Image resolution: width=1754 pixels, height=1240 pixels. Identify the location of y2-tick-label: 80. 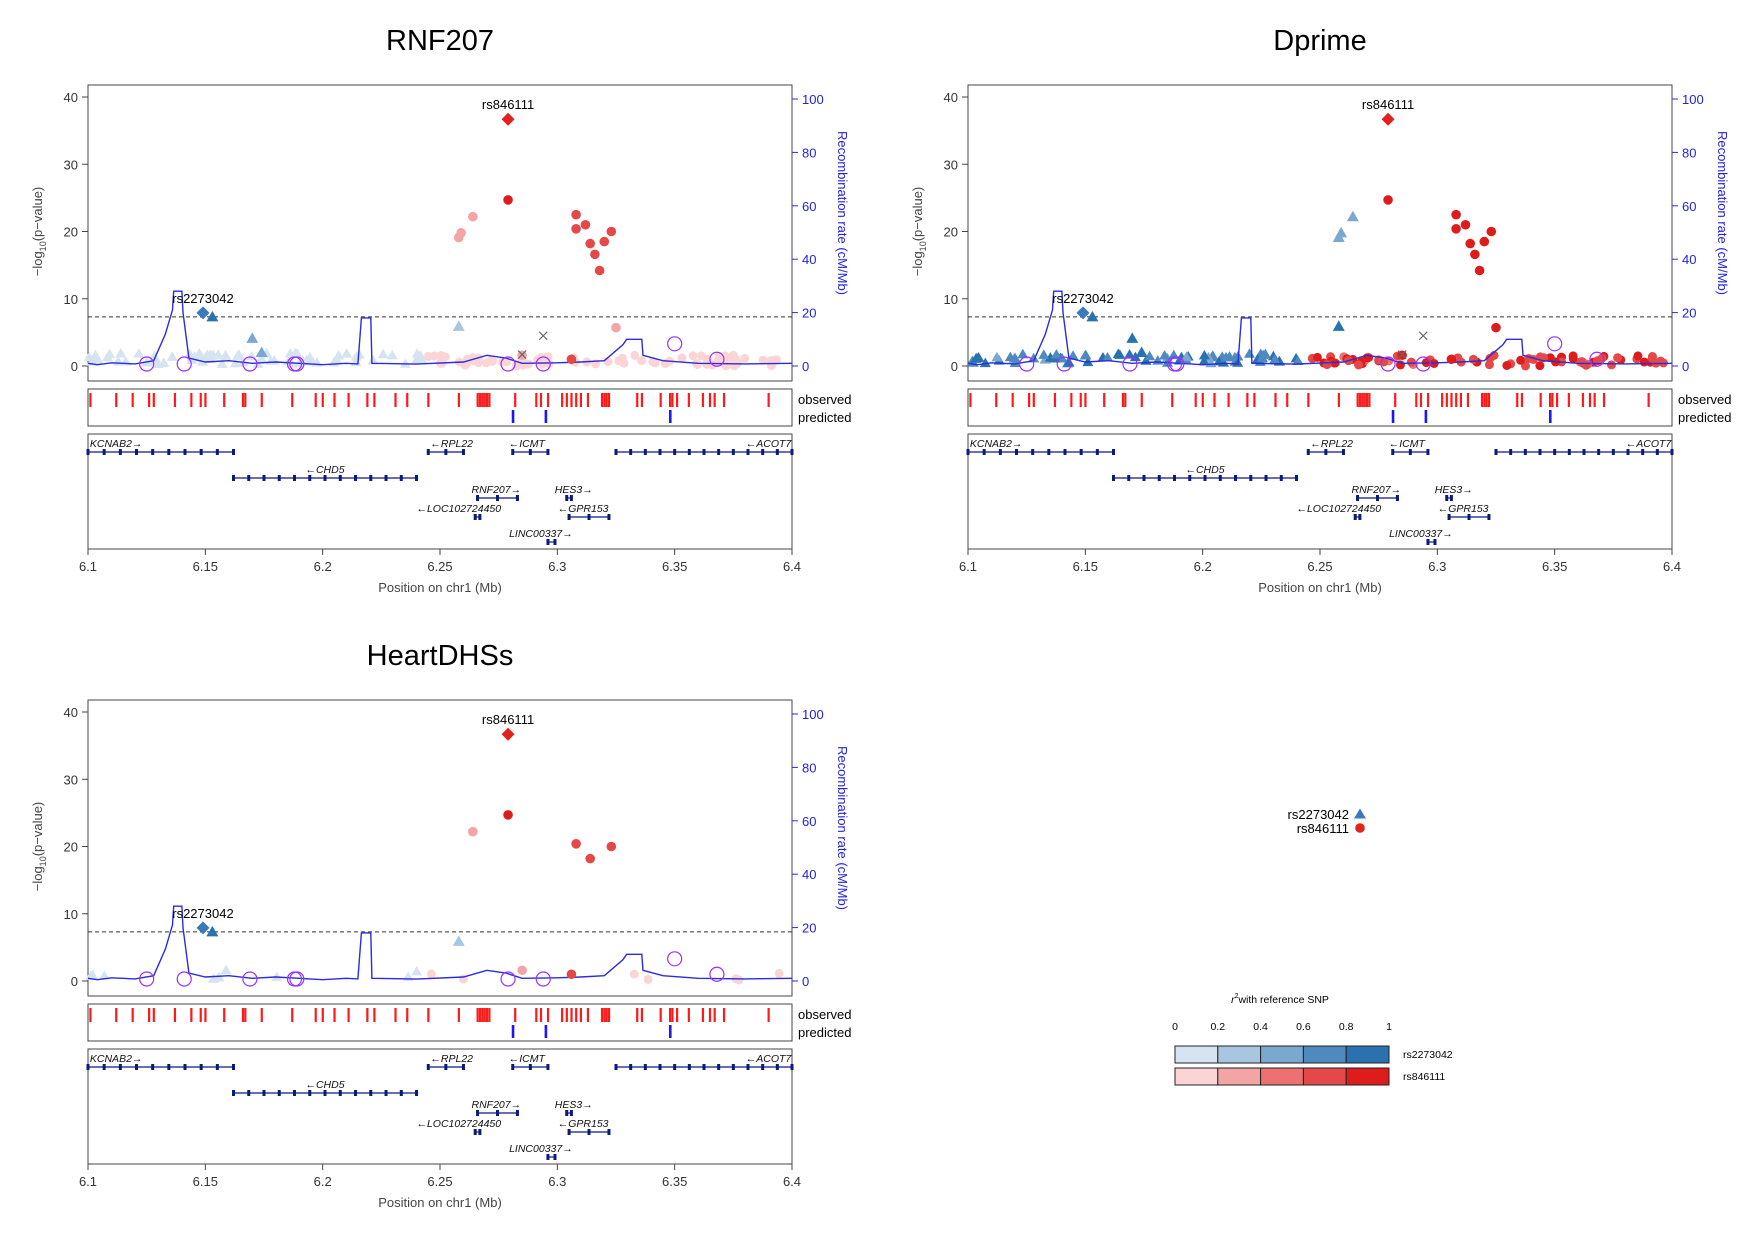
(809, 152).